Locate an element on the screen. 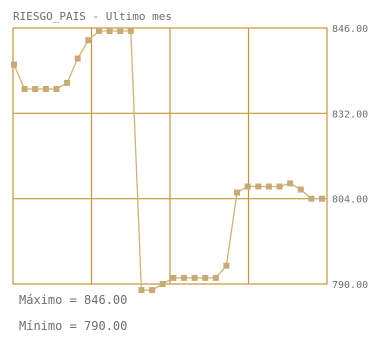 This screenshot has height=341, width=368. y-tick-label: 846.00 is located at coordinates (350, 29).